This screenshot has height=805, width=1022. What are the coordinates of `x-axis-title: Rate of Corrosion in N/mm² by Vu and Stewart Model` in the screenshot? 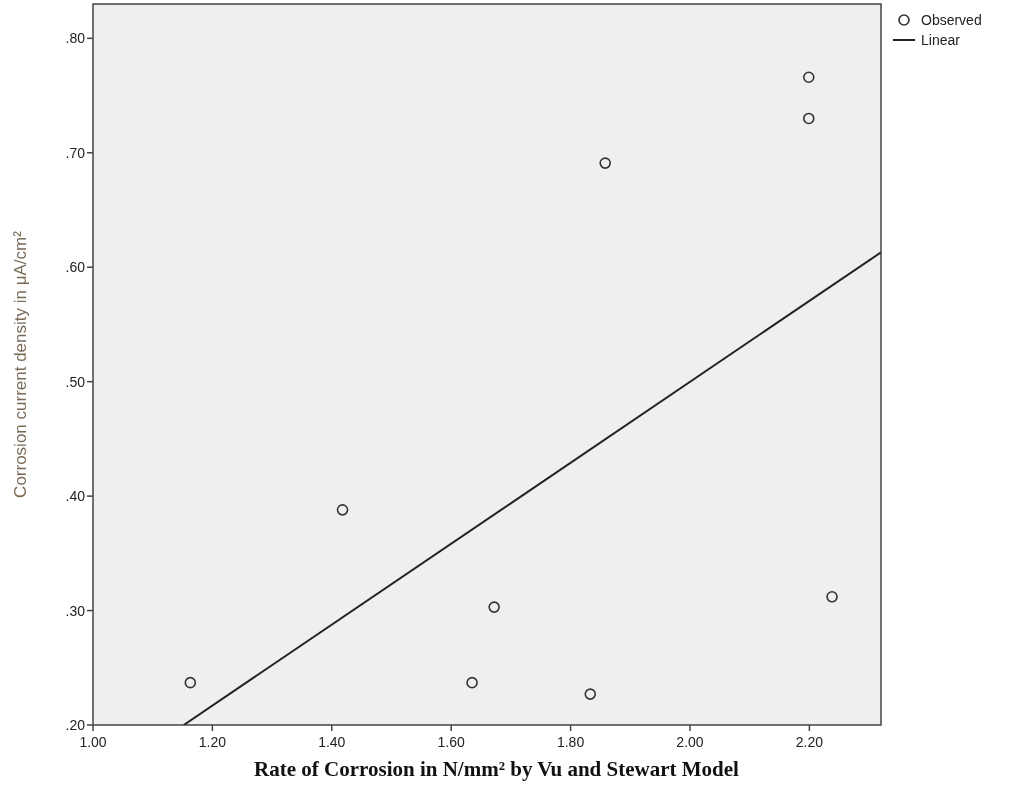 It's located at (497, 769).